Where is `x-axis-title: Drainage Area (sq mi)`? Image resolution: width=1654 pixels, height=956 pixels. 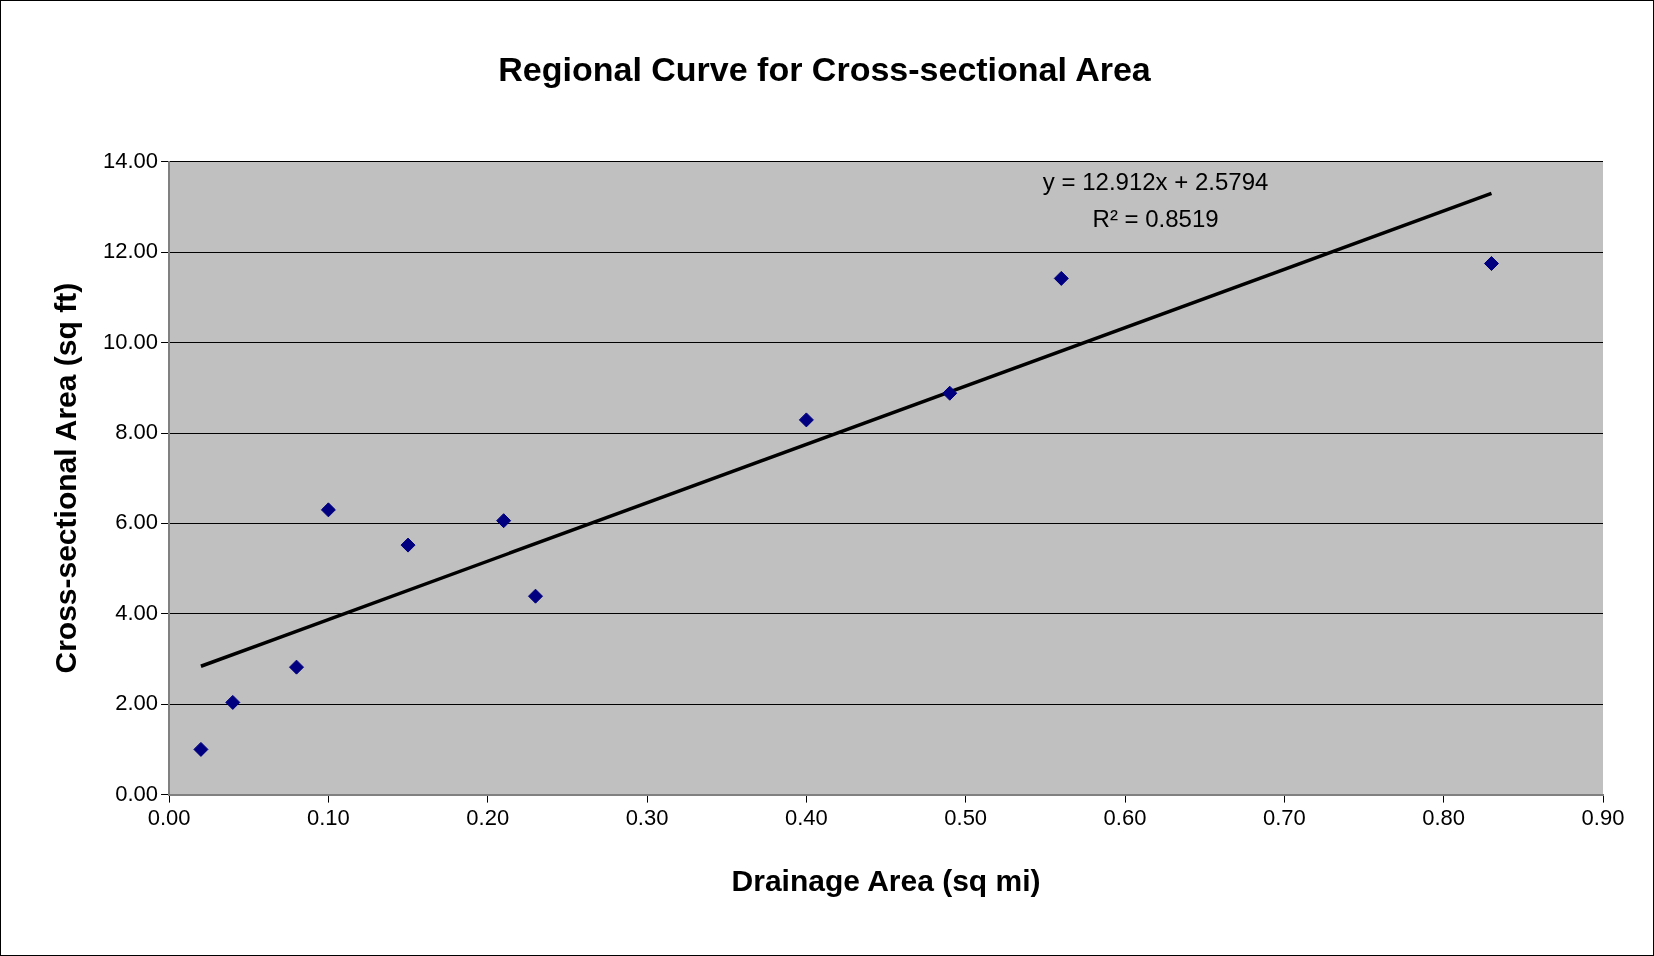
x-axis-title: Drainage Area (sq mi) is located at coordinates (886, 881).